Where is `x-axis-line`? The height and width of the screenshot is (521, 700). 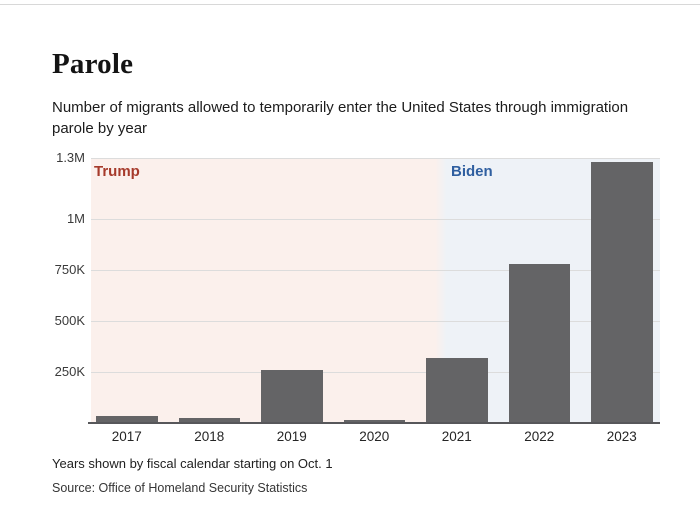 x-axis-line is located at coordinates (374, 423).